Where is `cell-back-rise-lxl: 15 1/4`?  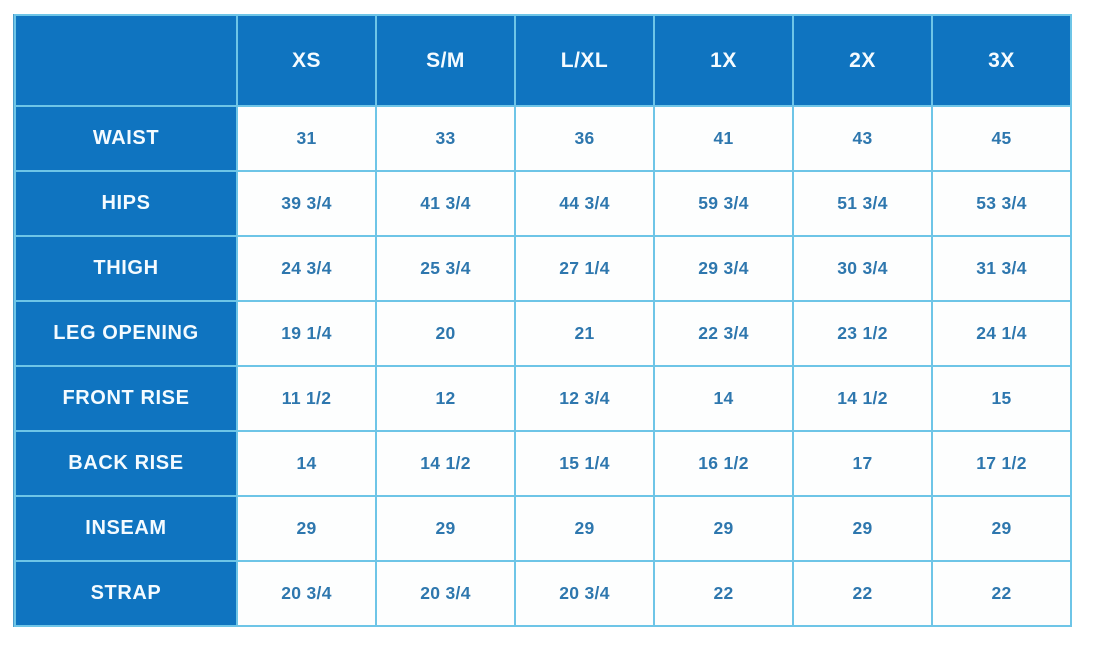
cell-back-rise-lxl: 15 1/4 is located at coordinates (584, 463).